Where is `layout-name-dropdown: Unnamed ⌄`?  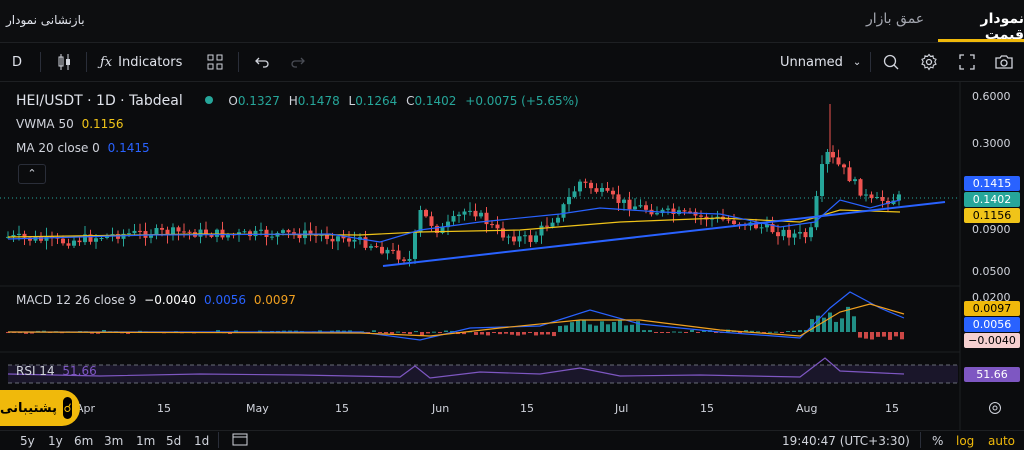 layout-name-dropdown: Unnamed ⌄ is located at coordinates (820, 62).